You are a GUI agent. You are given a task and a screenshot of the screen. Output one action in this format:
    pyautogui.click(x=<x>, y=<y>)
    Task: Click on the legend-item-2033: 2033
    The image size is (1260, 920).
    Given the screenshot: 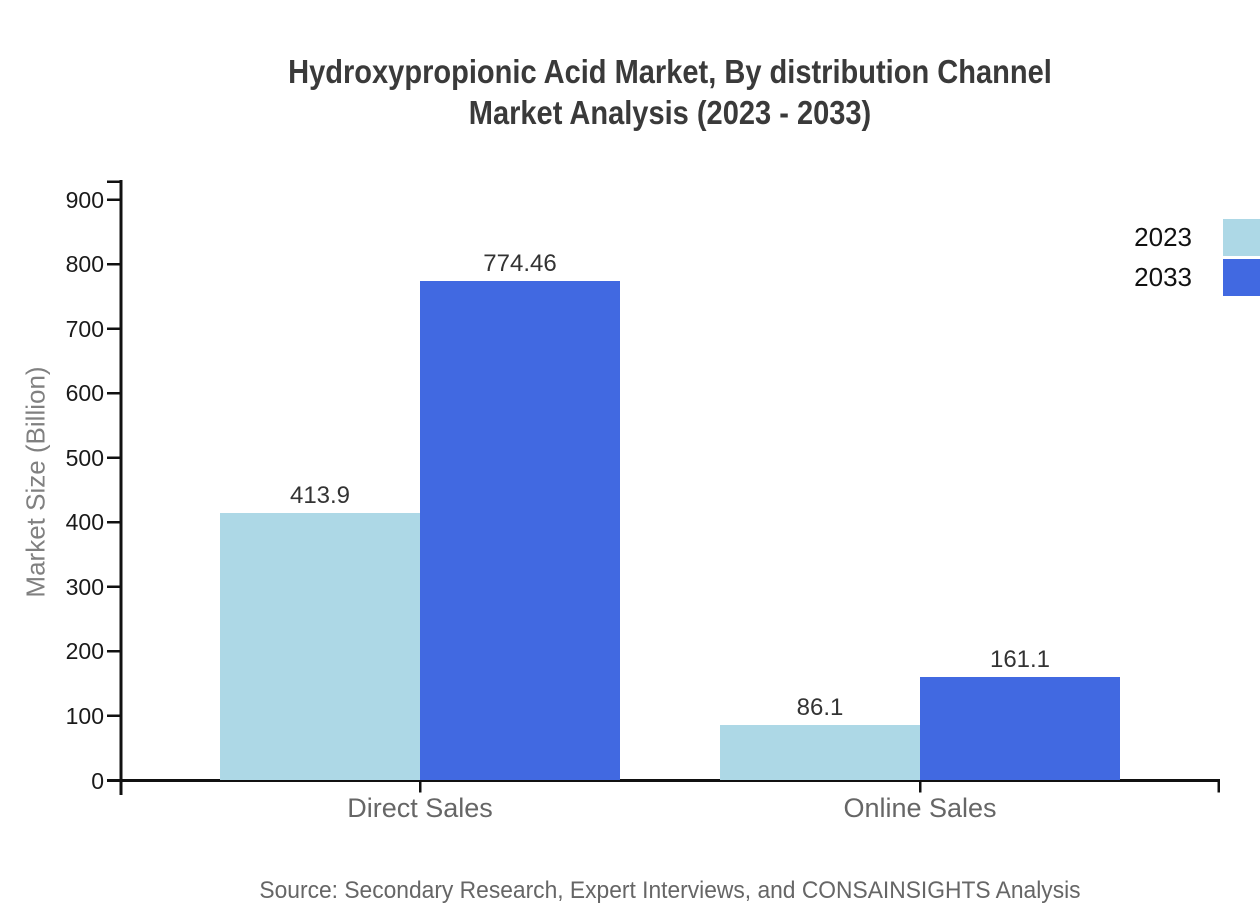 What is the action you would take?
    pyautogui.click(x=1197, y=277)
    